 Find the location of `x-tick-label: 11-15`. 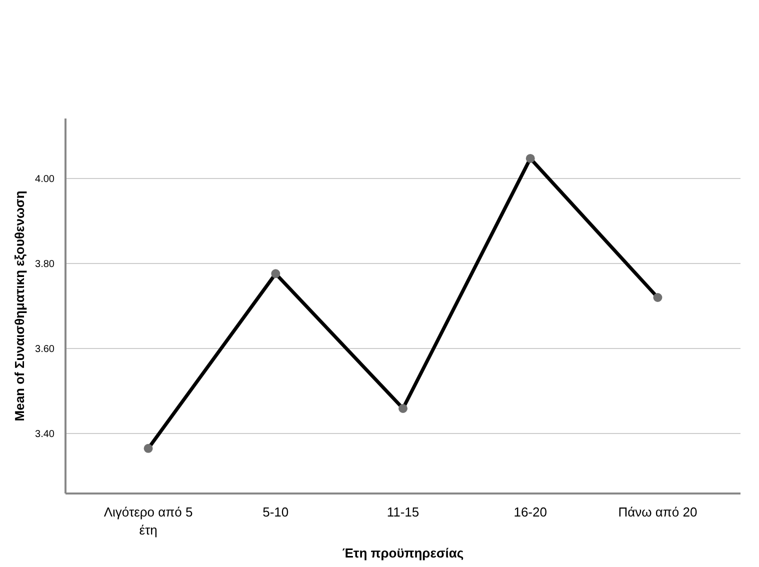

x-tick-label: 11-15 is located at coordinates (403, 512).